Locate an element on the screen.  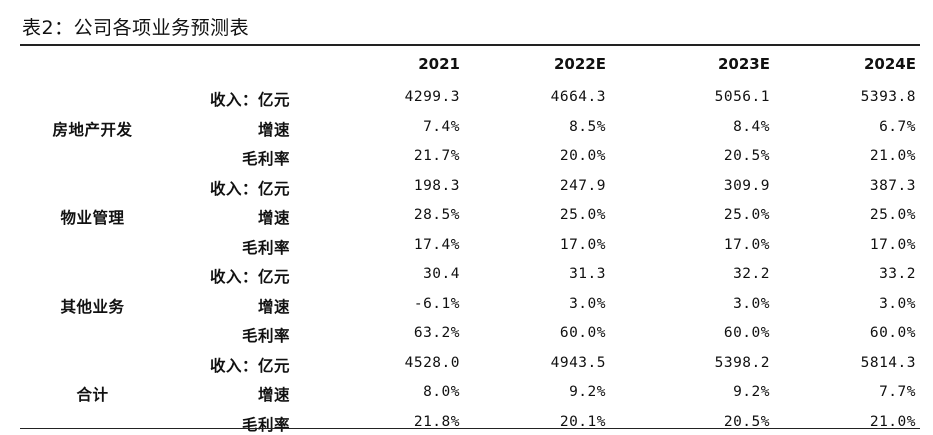
column-header: 2023E is located at coordinates (744, 64).